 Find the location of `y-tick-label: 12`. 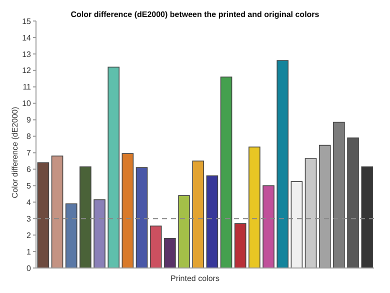

y-tick-label: 12 is located at coordinates (27, 71).